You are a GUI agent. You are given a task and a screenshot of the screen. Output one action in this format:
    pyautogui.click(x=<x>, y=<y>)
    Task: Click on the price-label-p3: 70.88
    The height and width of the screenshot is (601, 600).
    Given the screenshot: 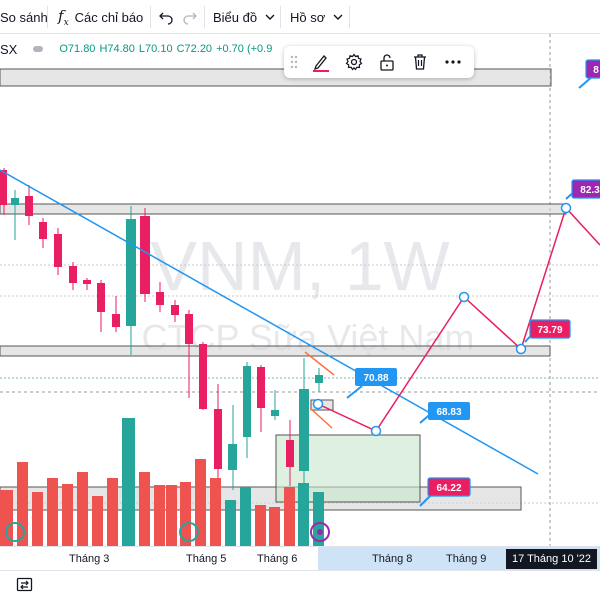 What is the action you would take?
    pyautogui.click(x=376, y=377)
    